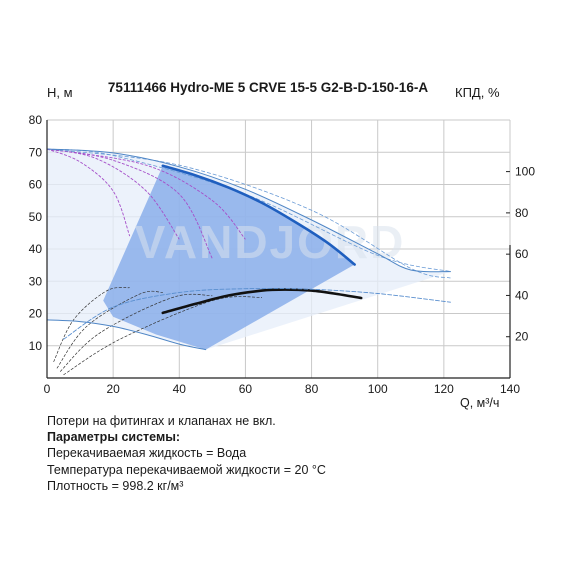 This screenshot has height=570, width=570. What do you see at coordinates (479, 403) in the screenshot?
I see `x-axis-label: Q, м³/ч` at bounding box center [479, 403].